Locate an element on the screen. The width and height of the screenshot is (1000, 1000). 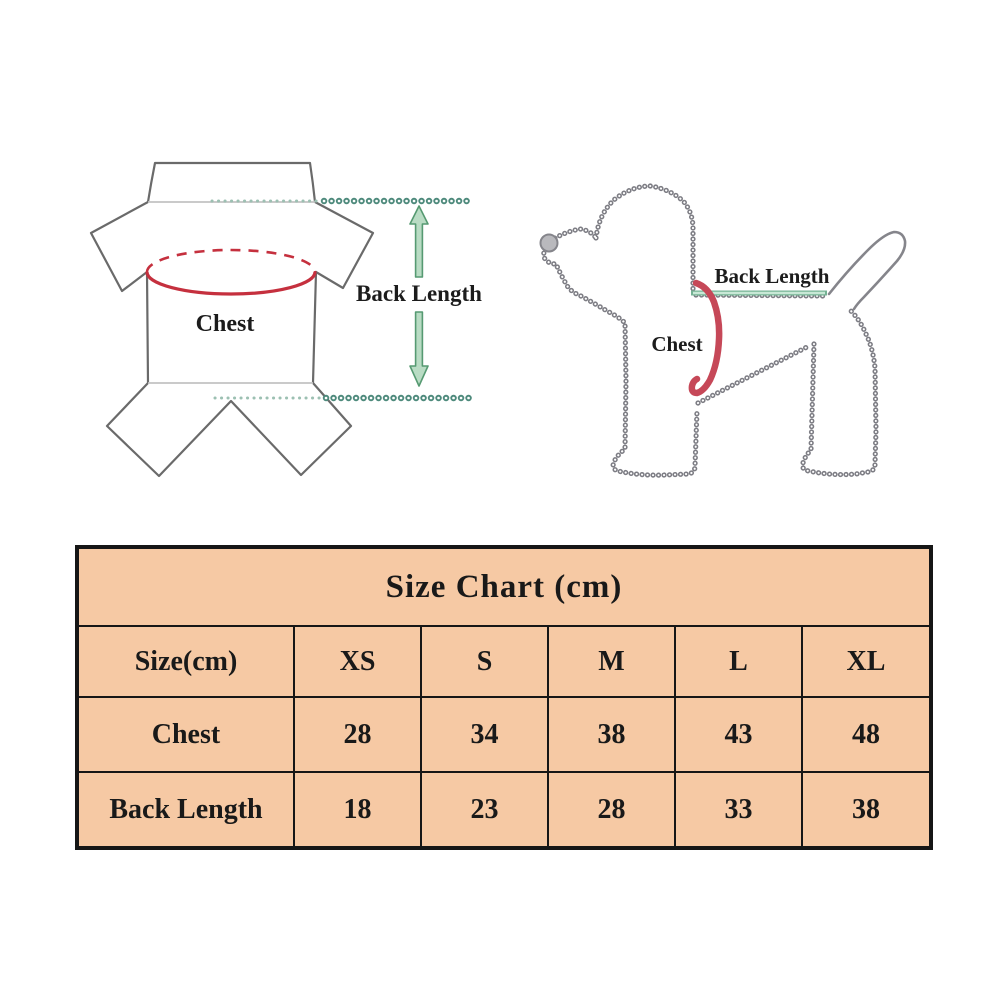
cell-back-length-s: 23 is located at coordinates (484, 810).